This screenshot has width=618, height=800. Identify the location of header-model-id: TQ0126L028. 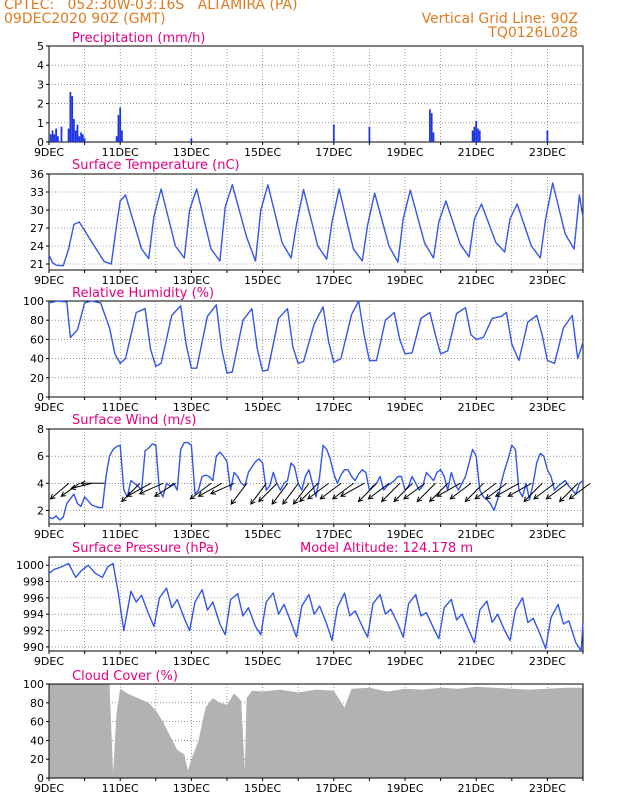
(533, 33).